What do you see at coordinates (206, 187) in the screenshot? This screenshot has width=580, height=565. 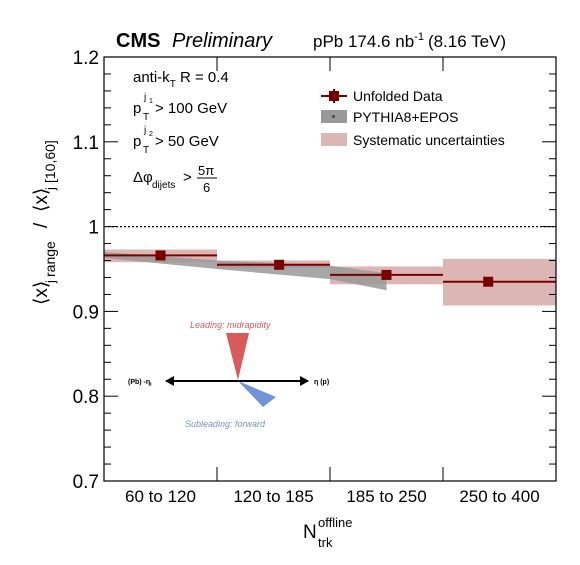 I see `svg-text: 6` at bounding box center [206, 187].